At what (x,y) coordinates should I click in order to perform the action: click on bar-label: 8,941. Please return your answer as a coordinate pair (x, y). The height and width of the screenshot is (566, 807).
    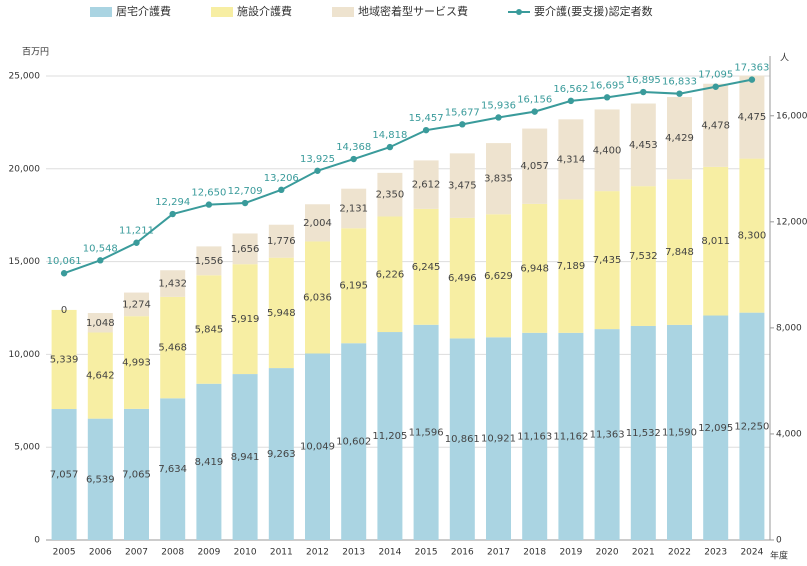
    Looking at the image, I should click on (245, 457).